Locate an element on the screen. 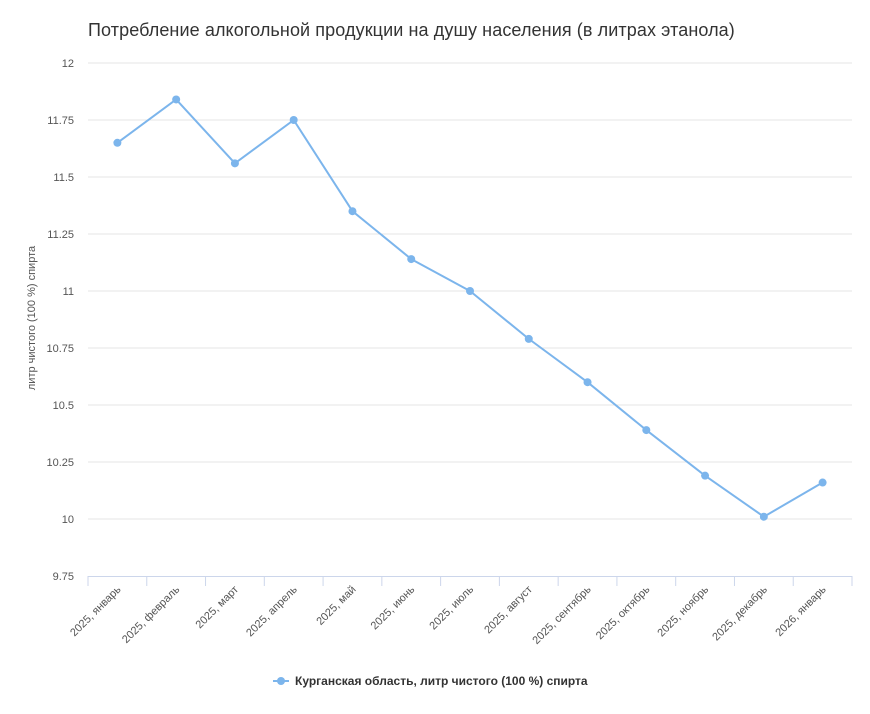 The height and width of the screenshot is (714, 870). x-tick-label: 2025, декабрь is located at coordinates (740, 613).